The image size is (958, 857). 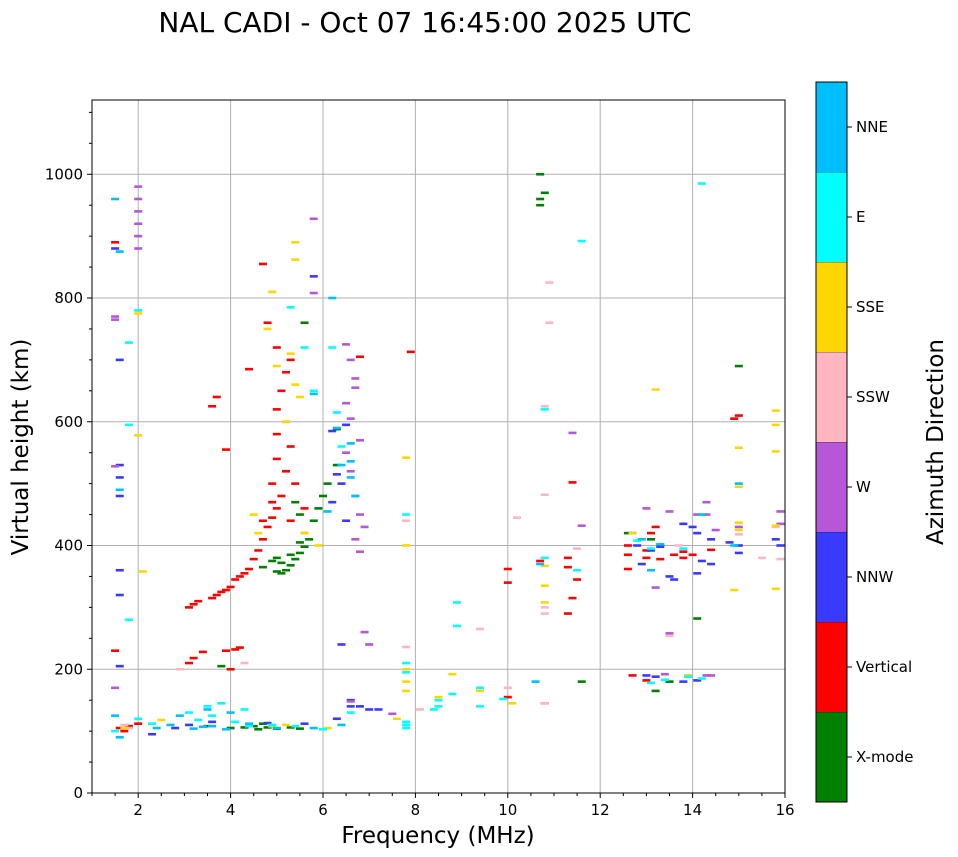 What do you see at coordinates (864, 442) in the screenshot?
I see `colorbar: X-mode Vertical NNW W SSW SSE E NNE` at bounding box center [864, 442].